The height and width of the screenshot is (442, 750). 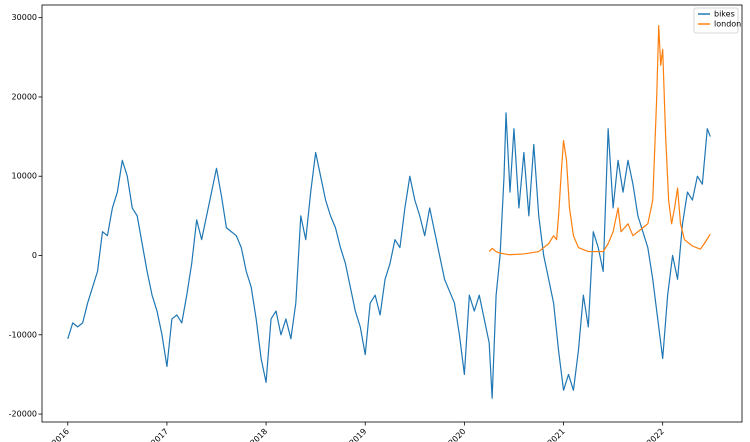 What do you see at coordinates (60, 434) in the screenshot?
I see `x-tick-label: 2016` at bounding box center [60, 434].